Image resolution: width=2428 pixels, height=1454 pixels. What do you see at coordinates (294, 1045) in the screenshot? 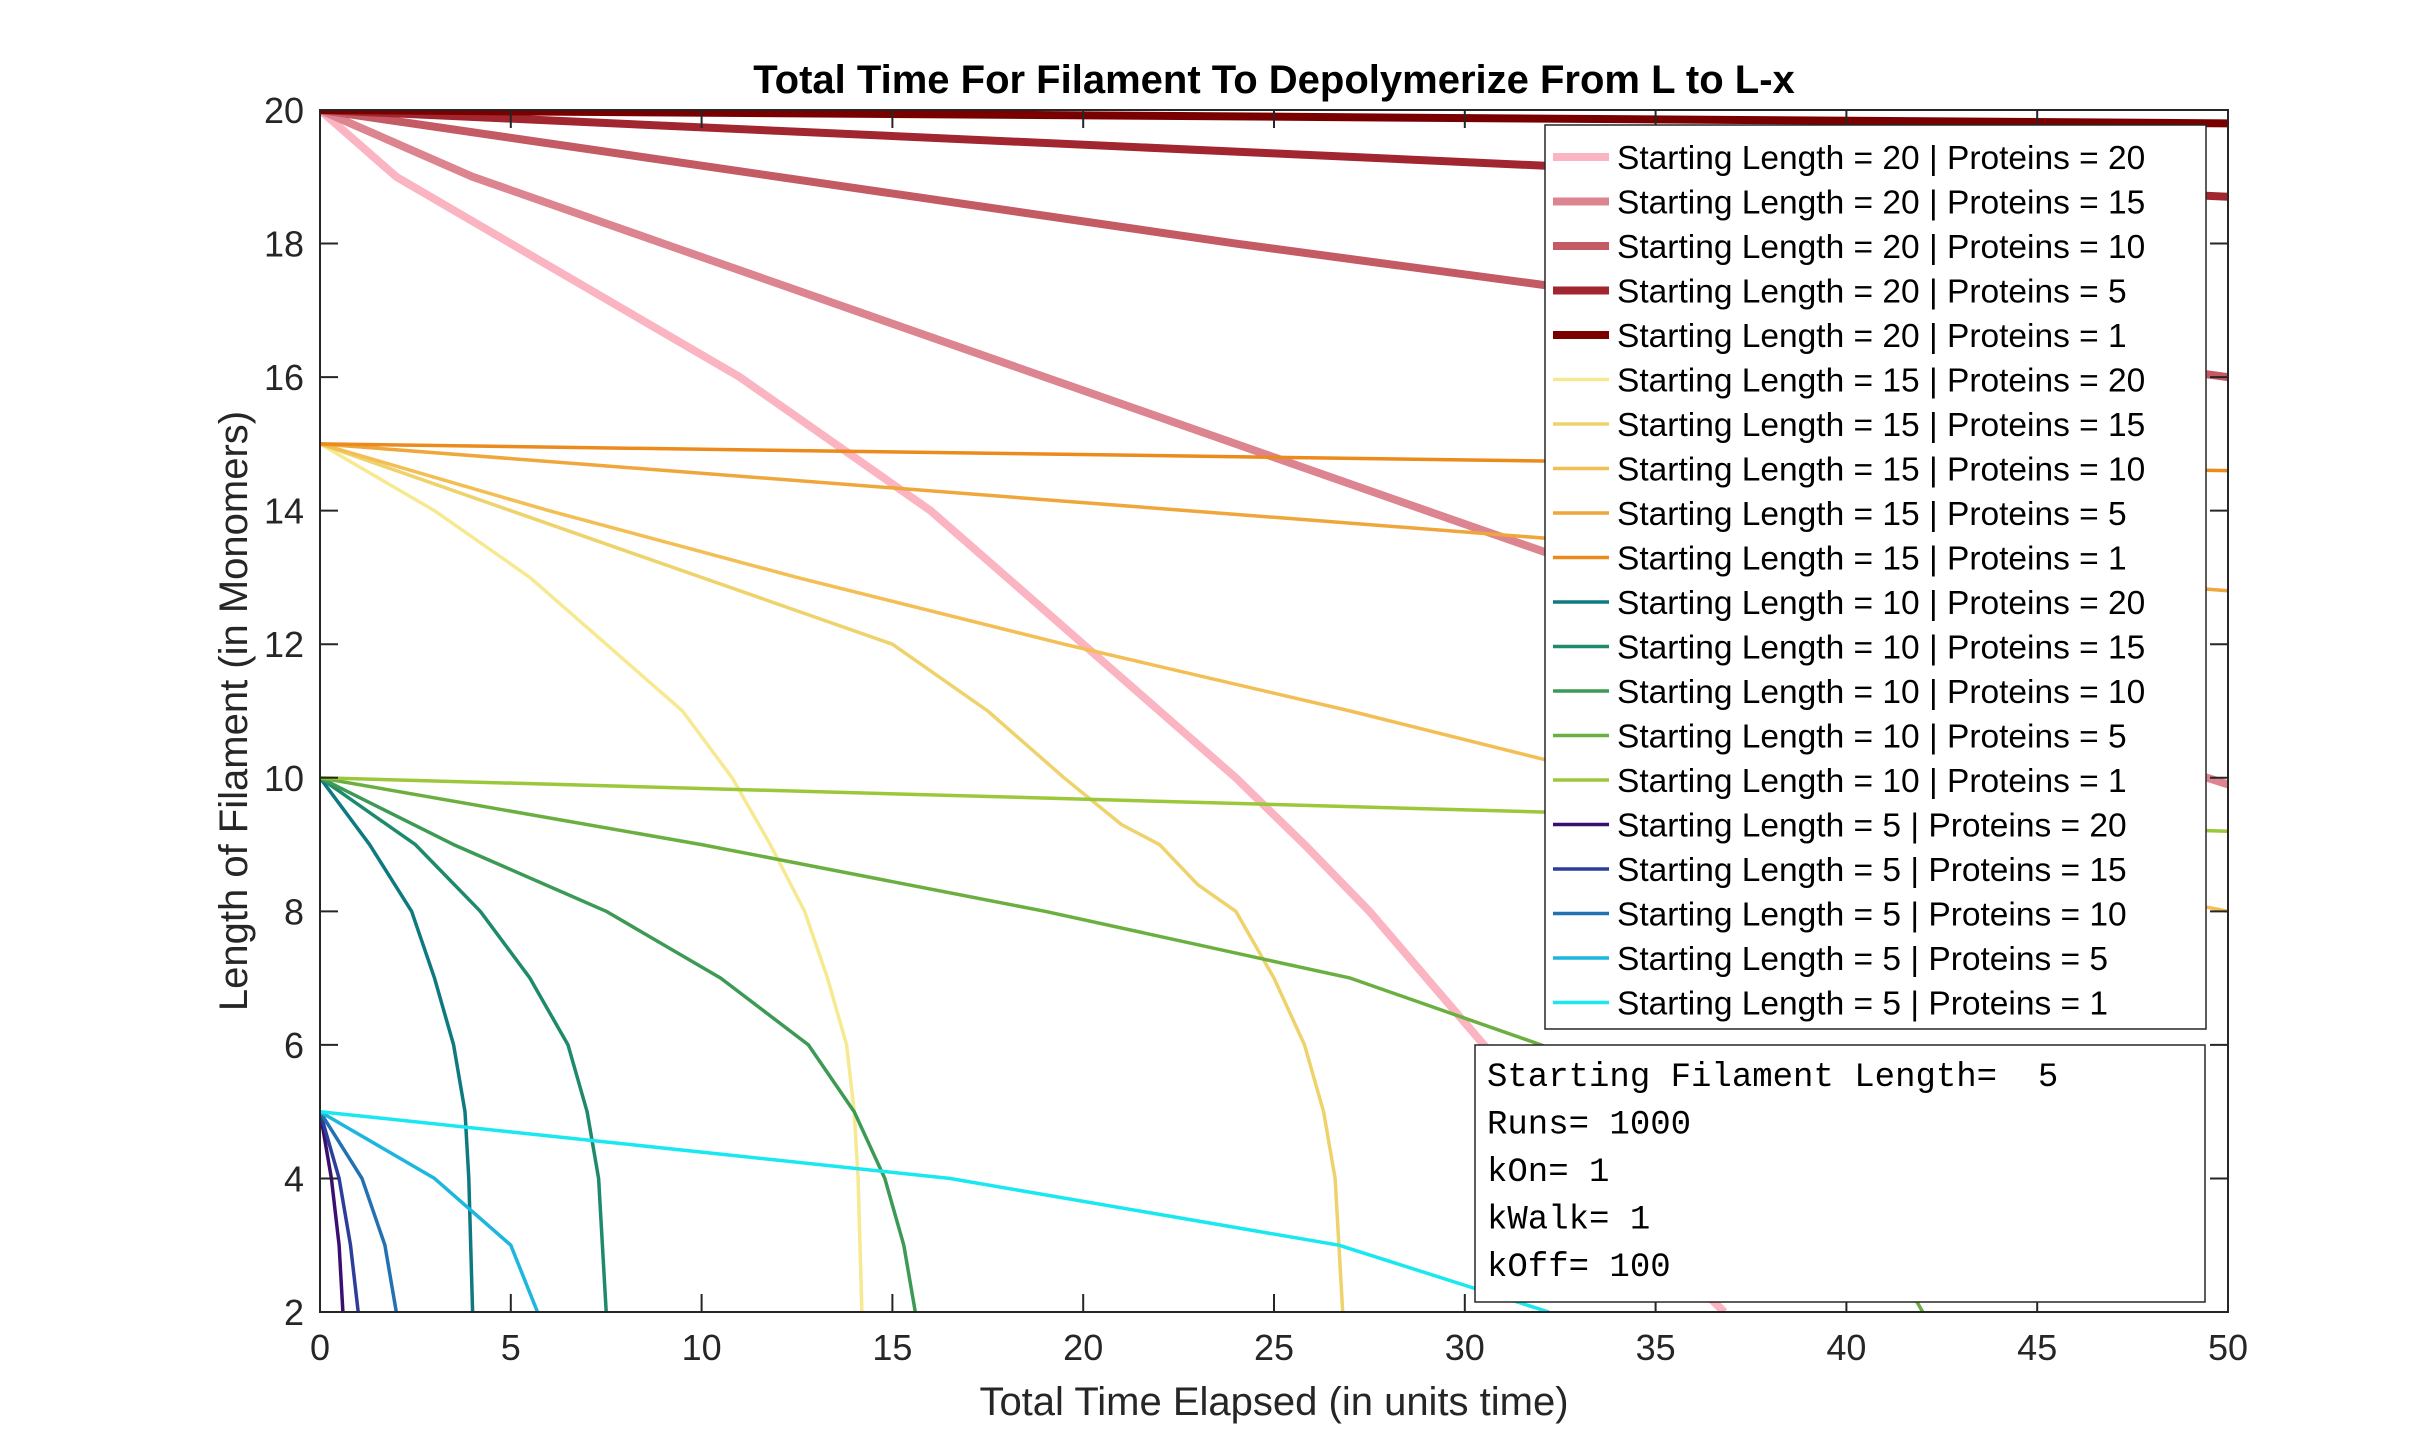
I see `y-tick-label: 6` at bounding box center [294, 1045].